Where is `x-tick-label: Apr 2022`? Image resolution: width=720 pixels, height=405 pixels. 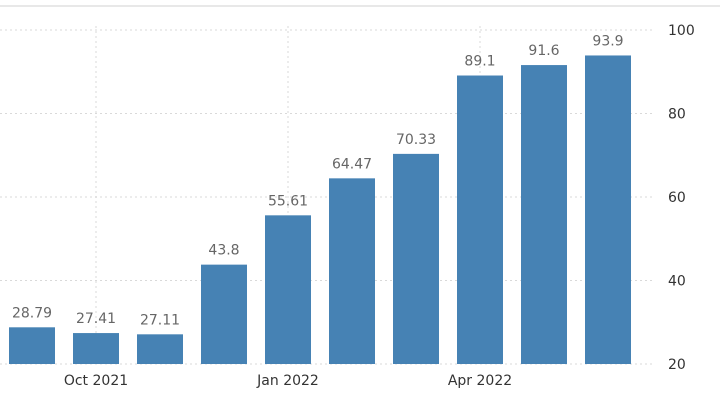
x-tick-label: Apr 2022 is located at coordinates (480, 381).